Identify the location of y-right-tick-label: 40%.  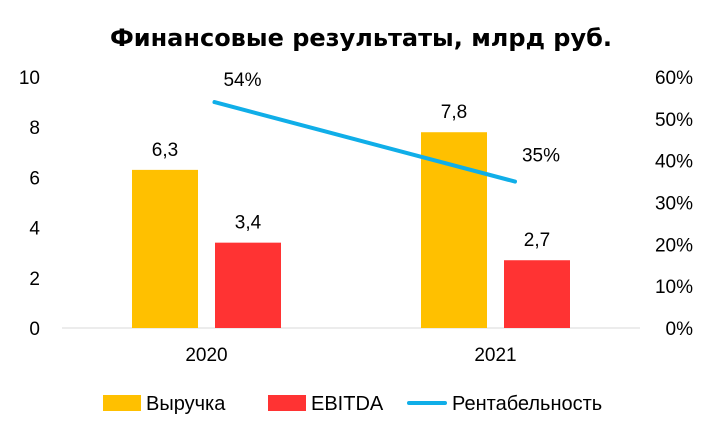
(674, 162).